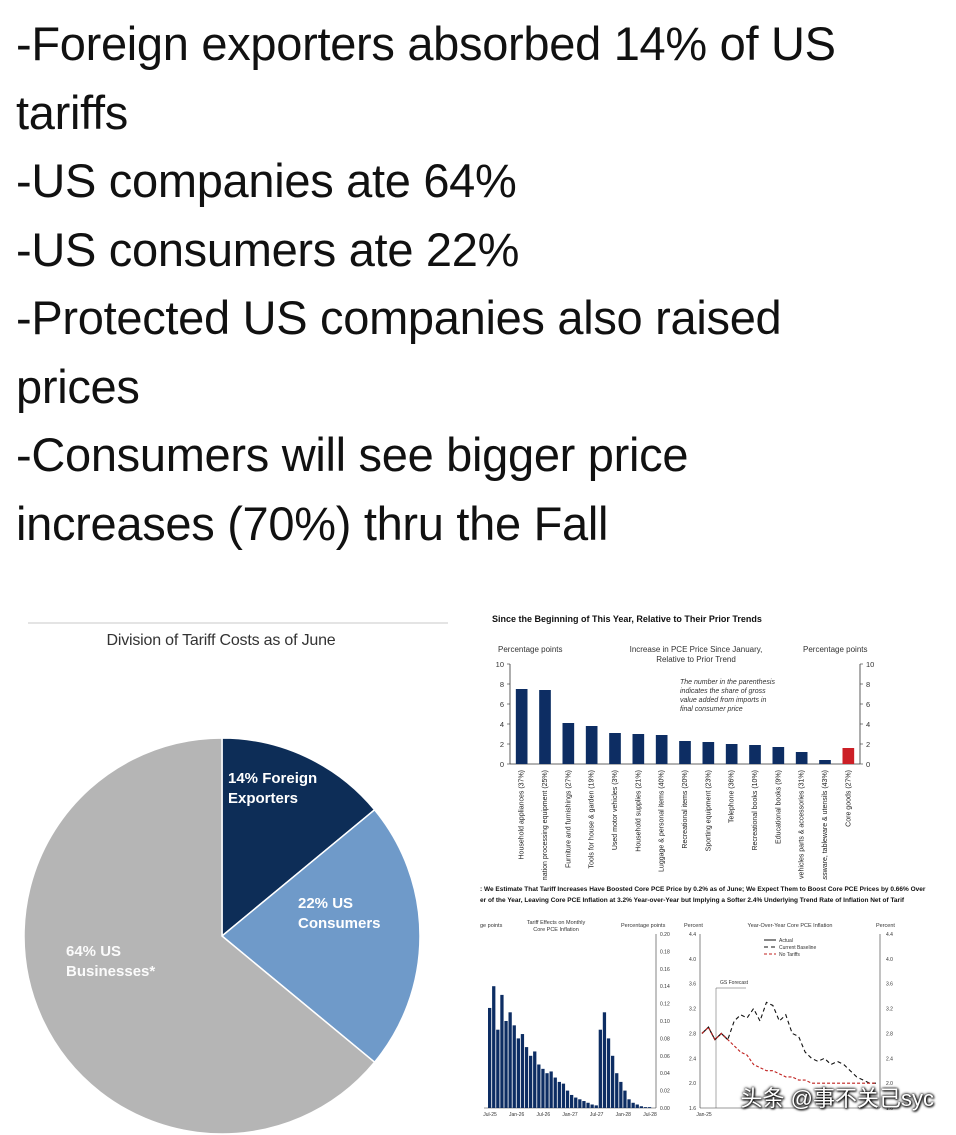  What do you see at coordinates (692, 1010) in the screenshot?
I see `y-tick-label-left: 3.2` at bounding box center [692, 1010].